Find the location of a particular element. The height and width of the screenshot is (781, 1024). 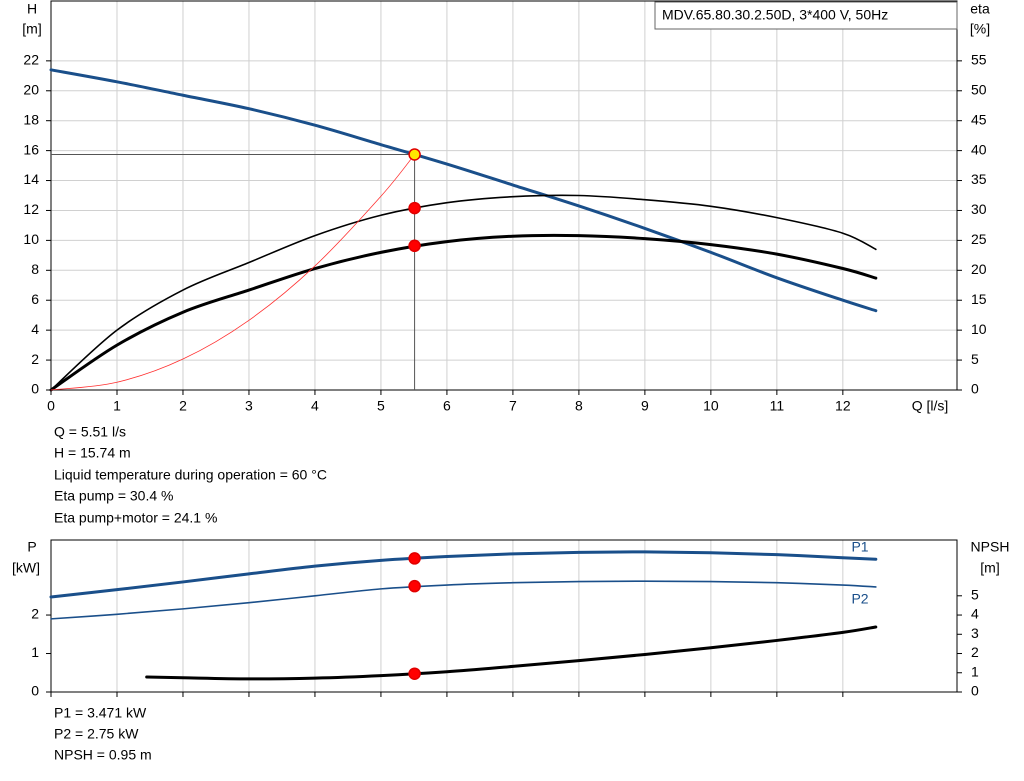

y-tick-label: 12 is located at coordinates (31, 209).